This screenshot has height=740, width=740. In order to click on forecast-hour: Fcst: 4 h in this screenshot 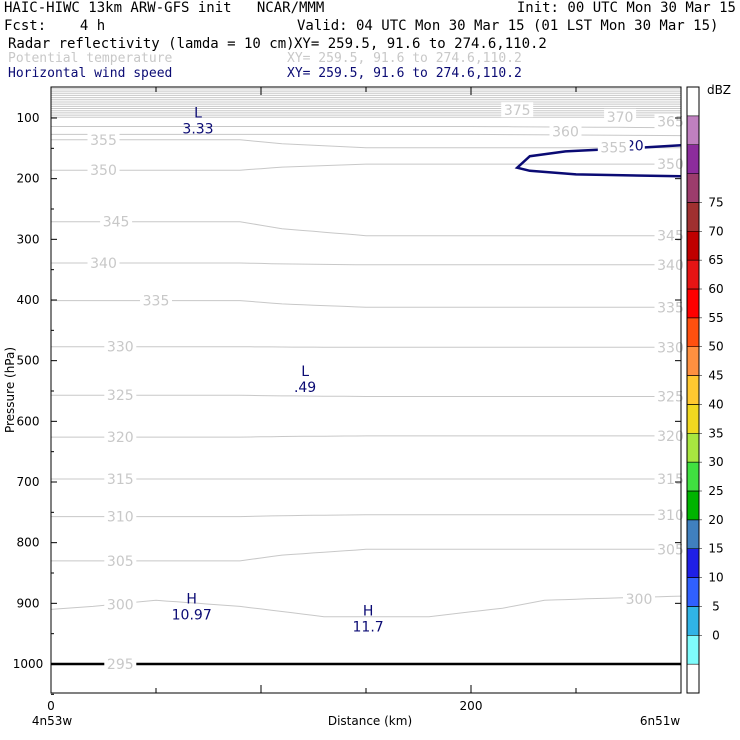, I will do `click(55, 26)`.